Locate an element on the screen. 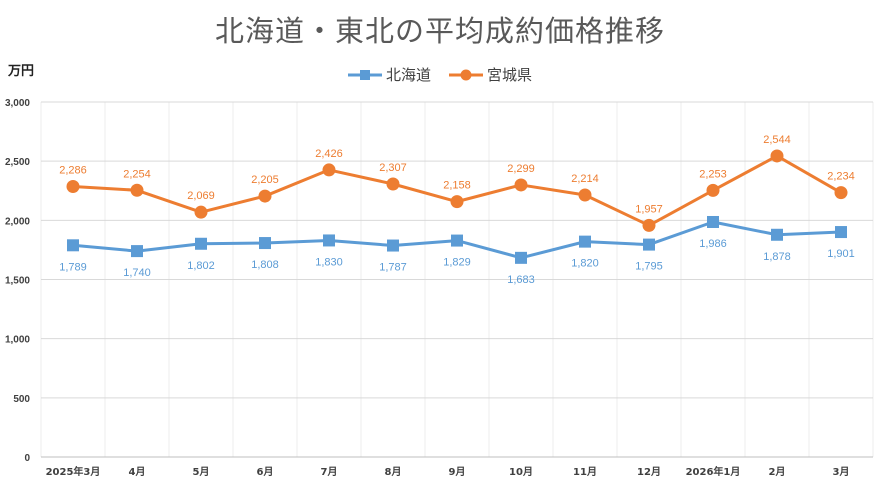  data-label: 2,214 is located at coordinates (585, 179).